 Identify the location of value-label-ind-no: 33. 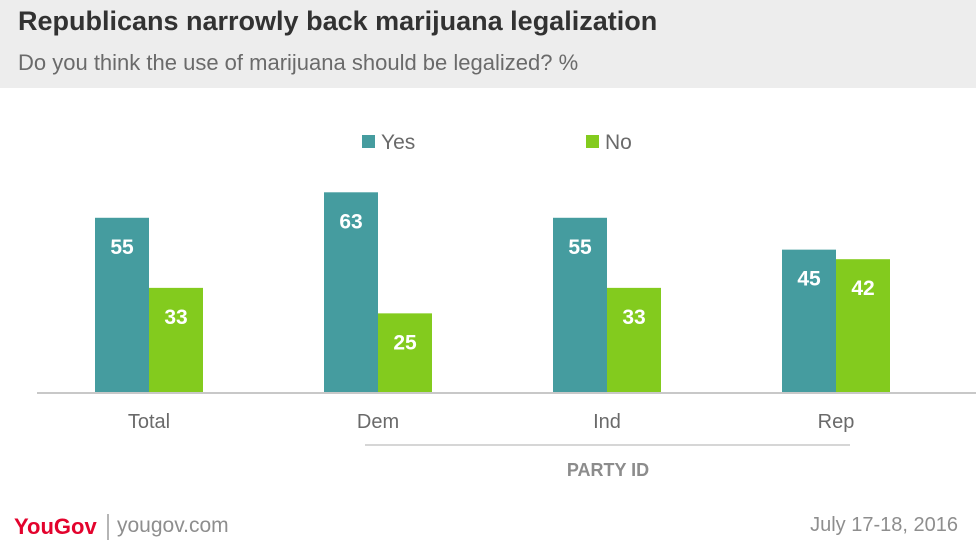
(633, 317).